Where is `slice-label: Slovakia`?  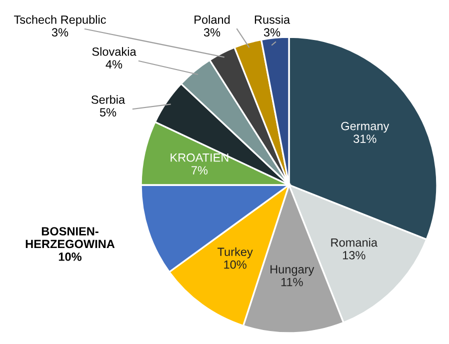
slice-label: Slovakia is located at coordinates (114, 51).